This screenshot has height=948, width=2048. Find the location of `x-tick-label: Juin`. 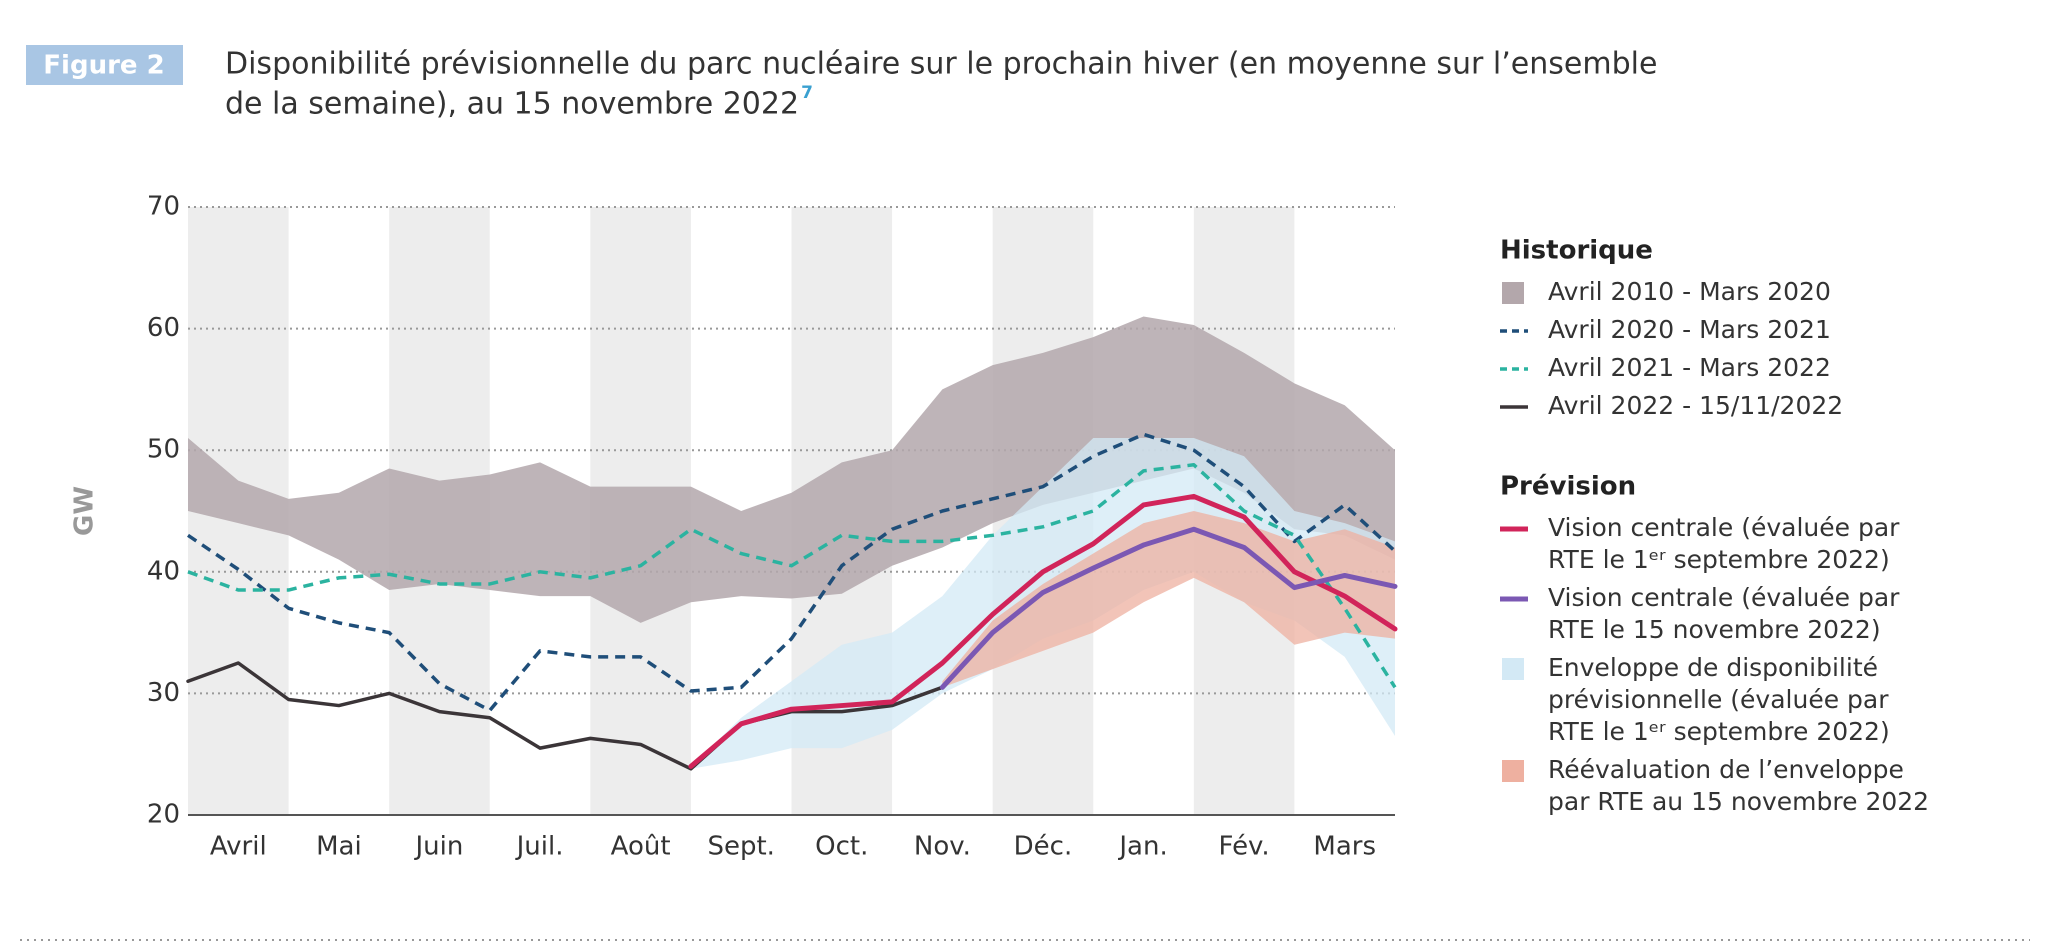

x-tick-label: Juin is located at coordinates (439, 847).